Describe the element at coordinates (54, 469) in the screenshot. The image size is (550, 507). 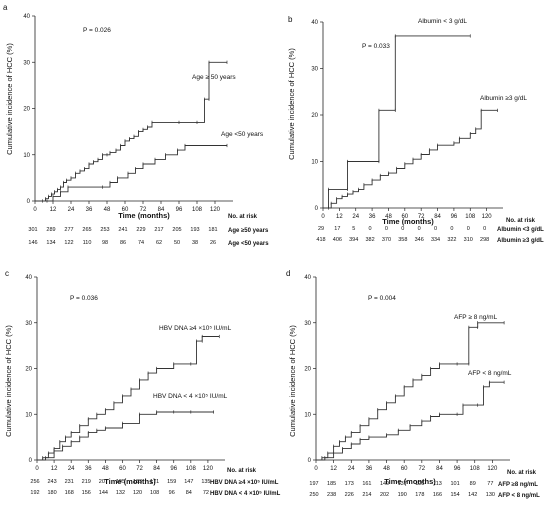
I see `x-tick-label: 12` at that location.